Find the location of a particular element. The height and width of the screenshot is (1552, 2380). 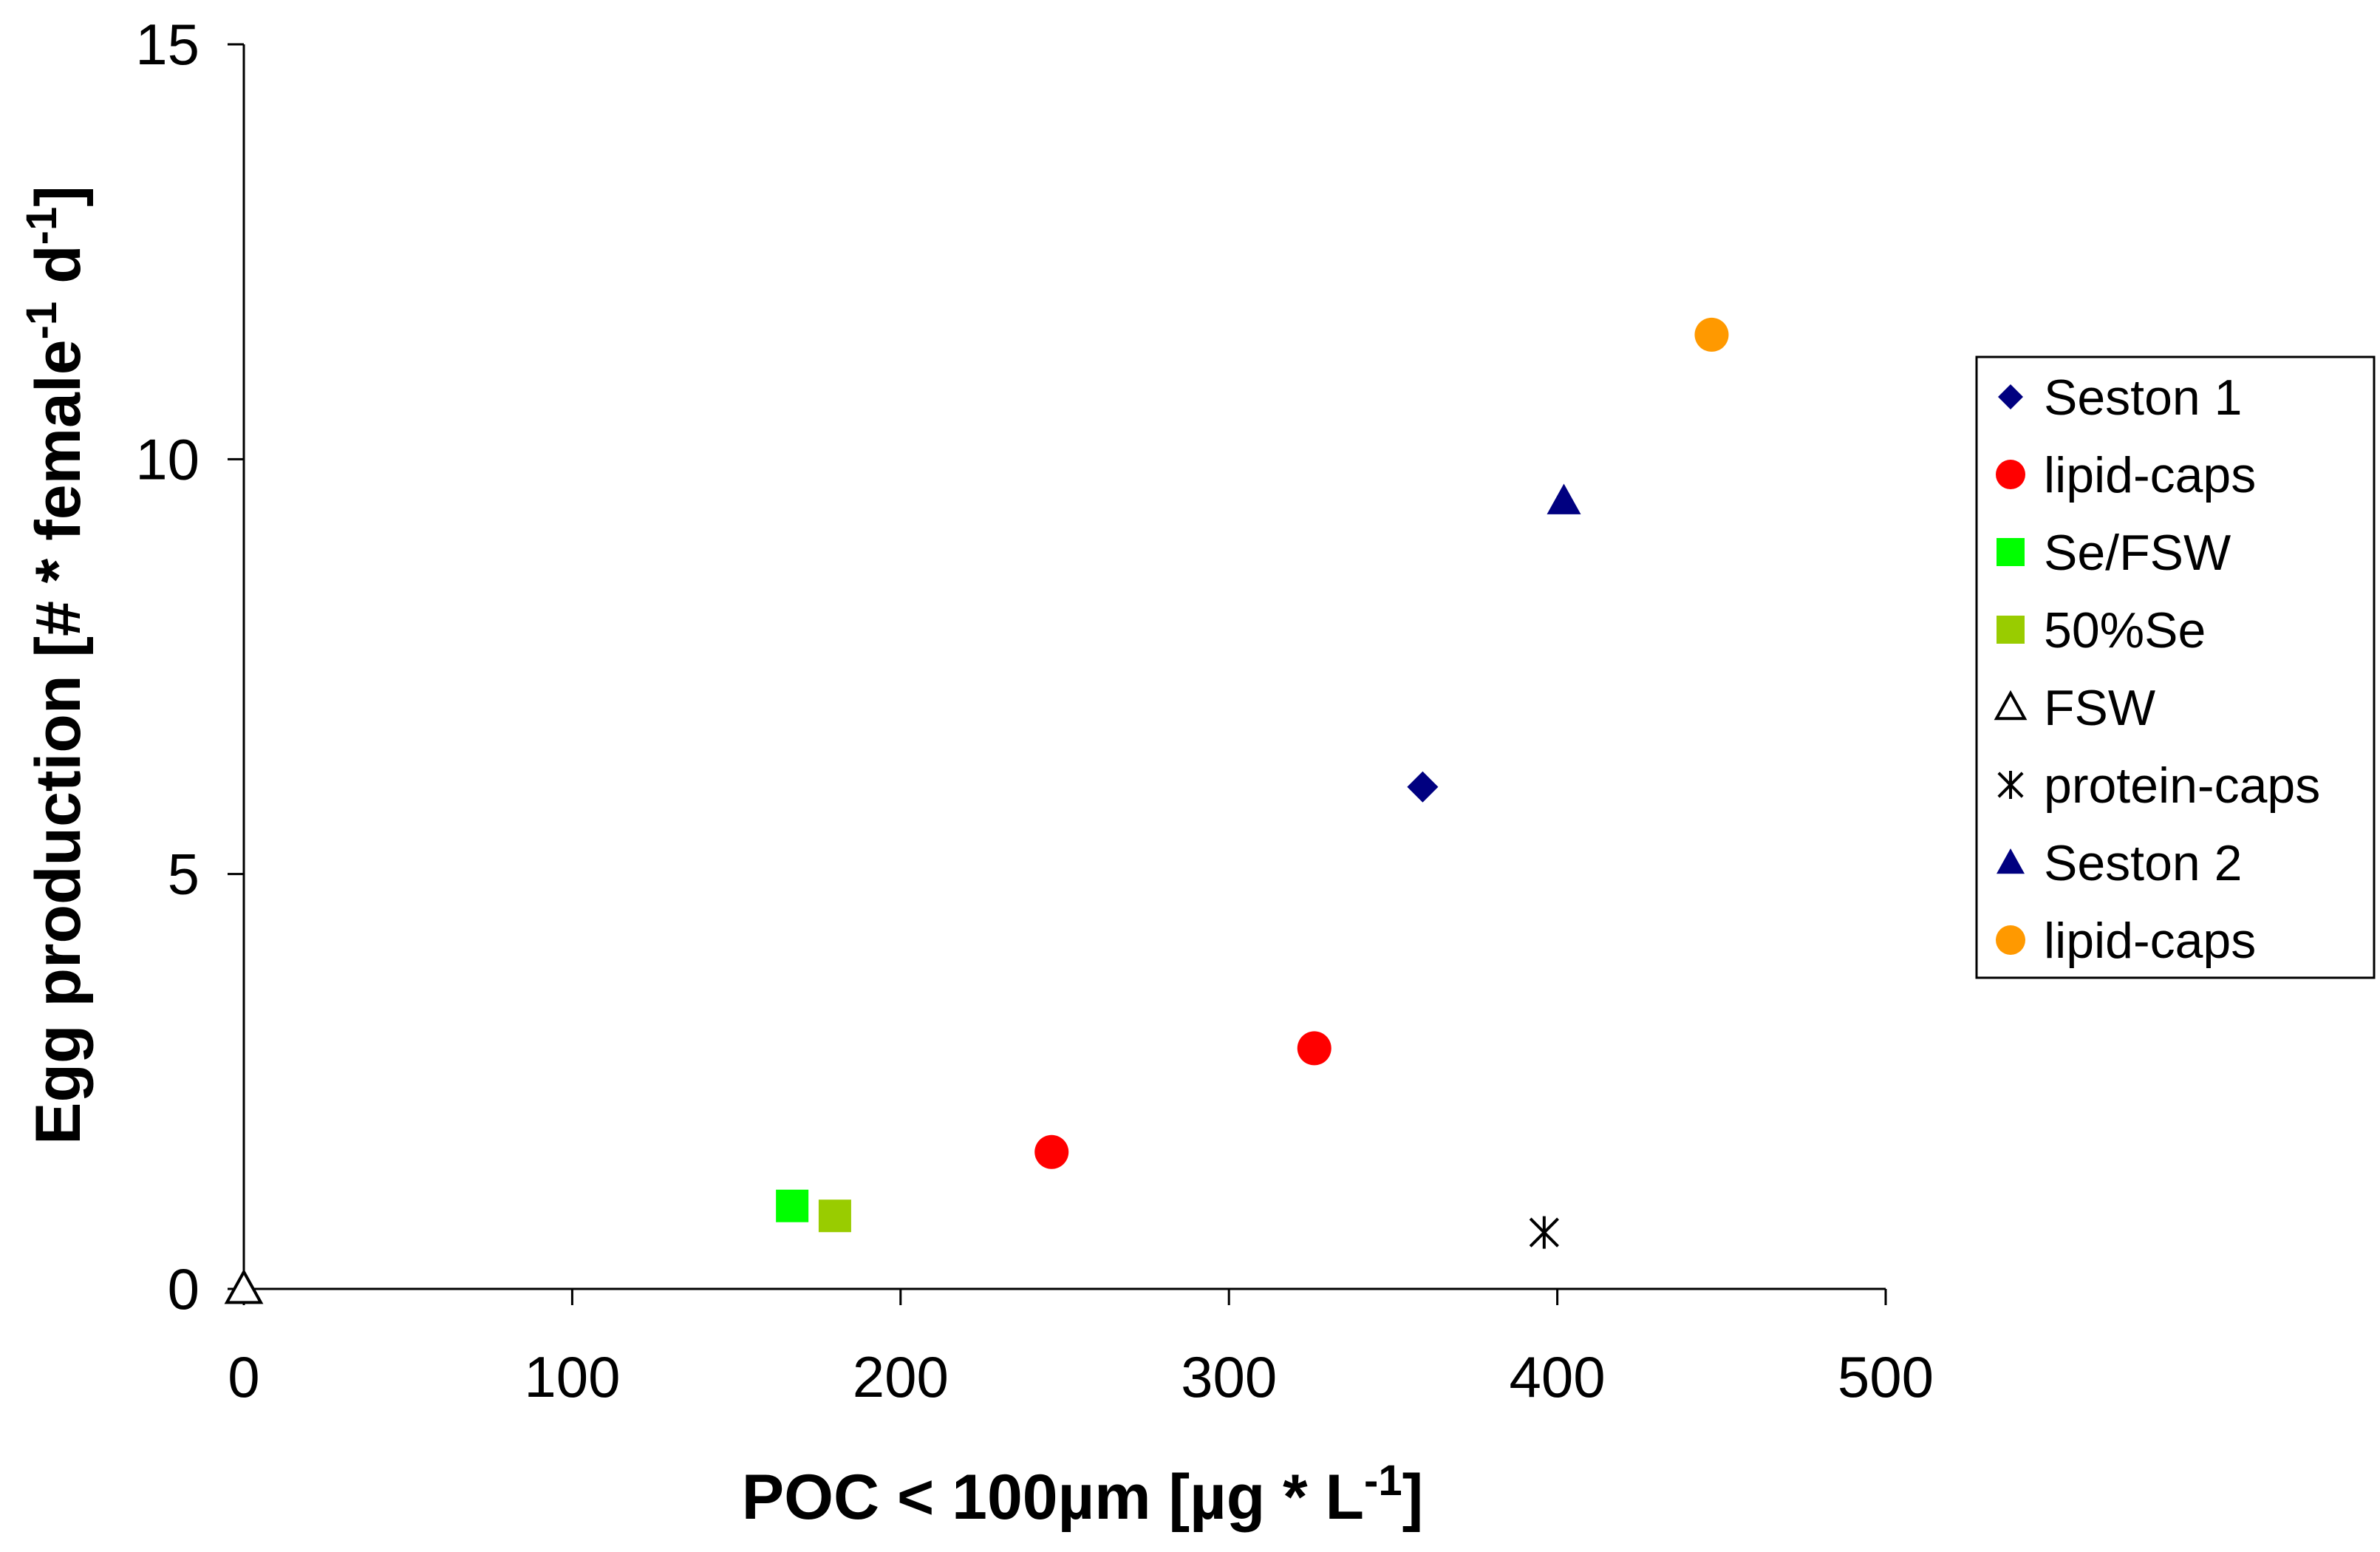

y-tick-label: 5 is located at coordinates (184, 875).